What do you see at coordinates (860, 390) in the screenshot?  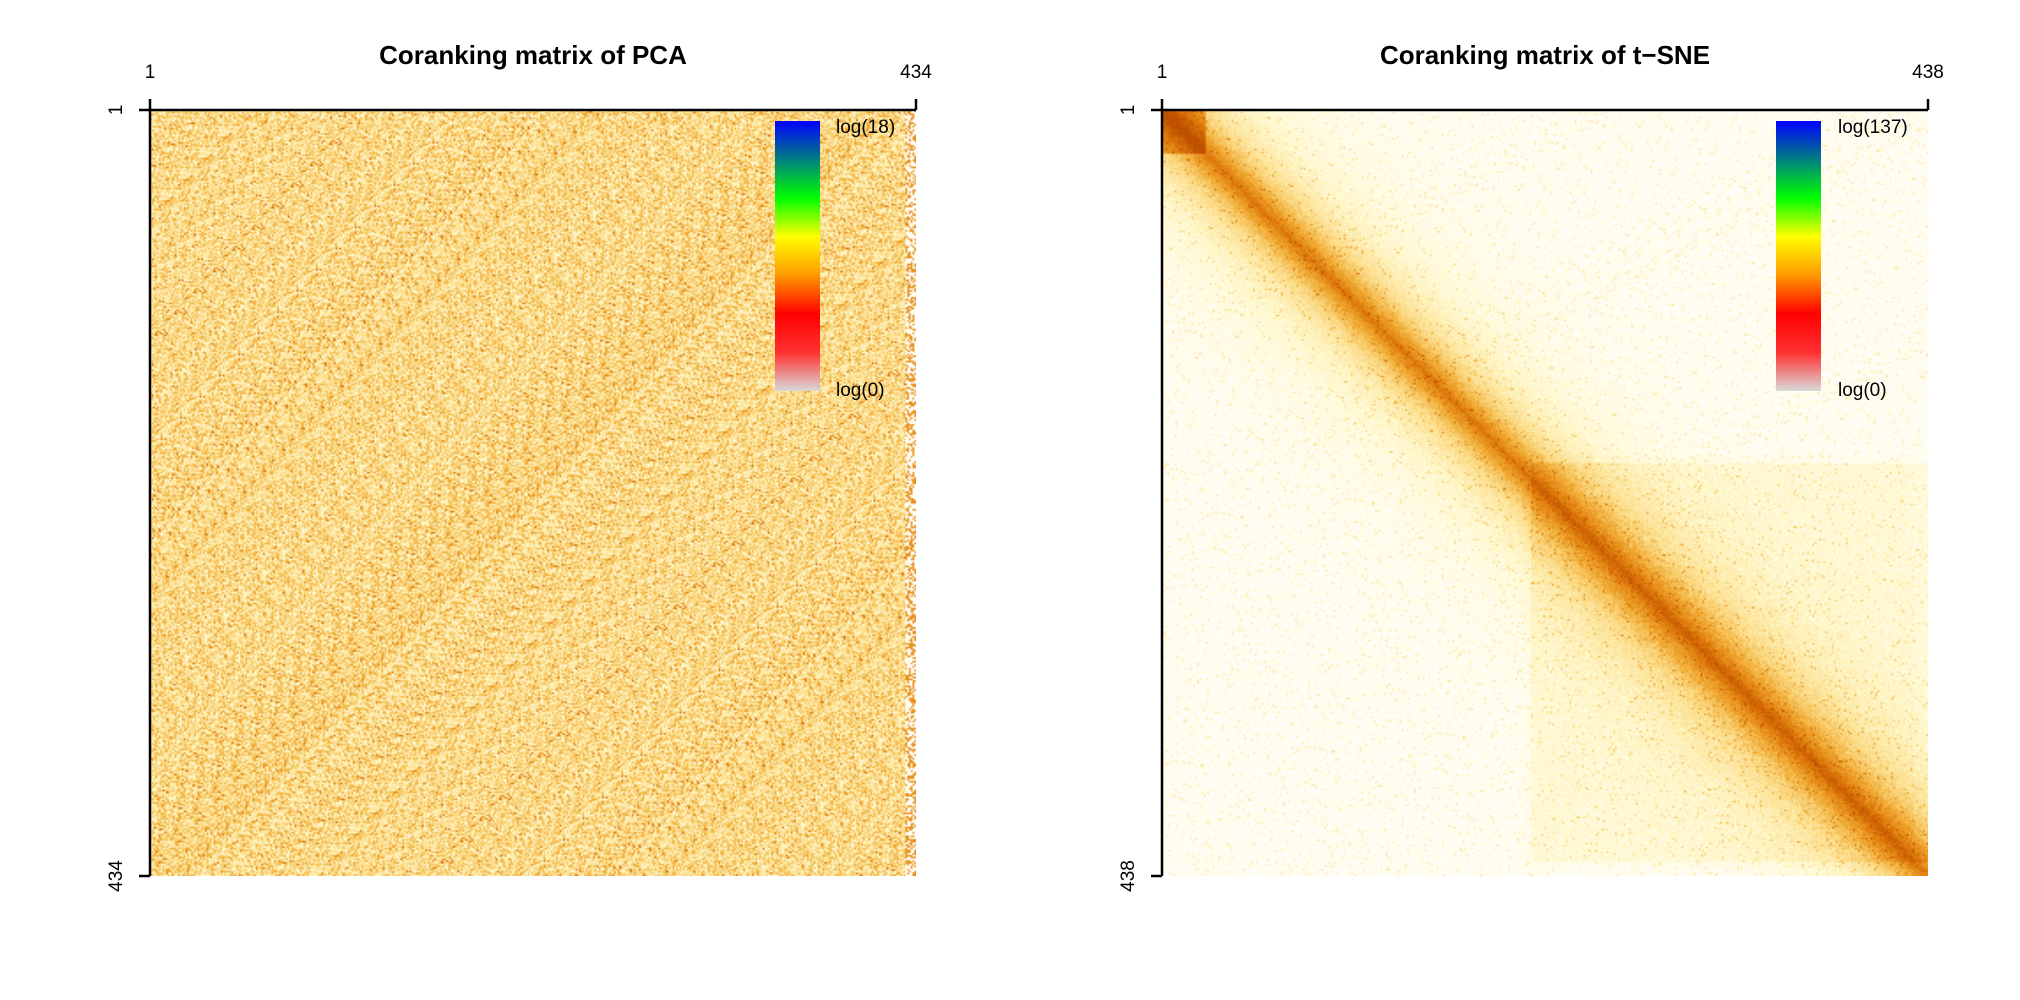 I see `pca-legend-min-label: log(0)` at bounding box center [860, 390].